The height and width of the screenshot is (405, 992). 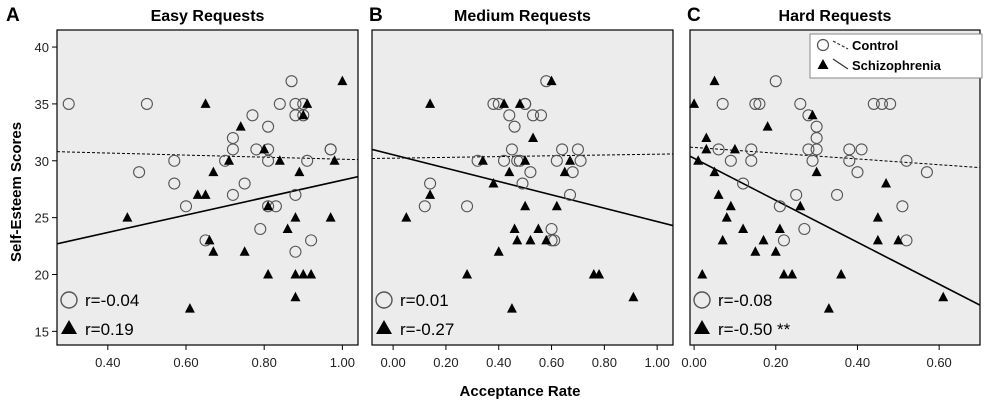 I want to click on panel-a-stat-schizophrenia: r=0.19, so click(x=109, y=329).